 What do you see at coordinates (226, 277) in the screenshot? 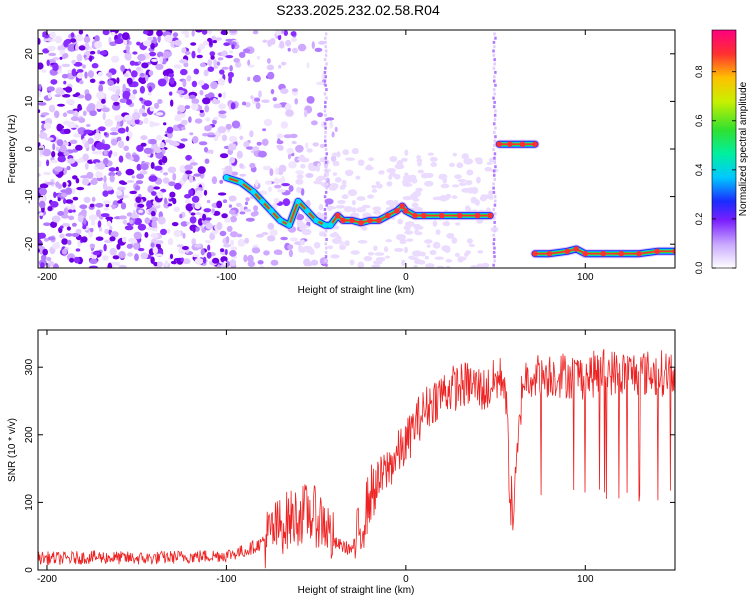
I see `x-tick-label: -100` at bounding box center [226, 277].